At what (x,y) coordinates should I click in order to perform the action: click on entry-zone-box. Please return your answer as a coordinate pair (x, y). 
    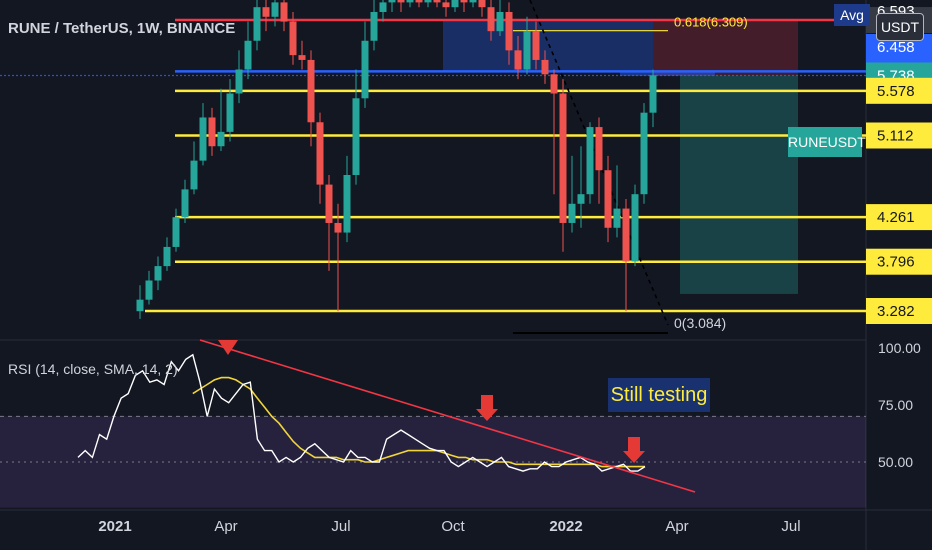
    Looking at the image, I should click on (667, 73).